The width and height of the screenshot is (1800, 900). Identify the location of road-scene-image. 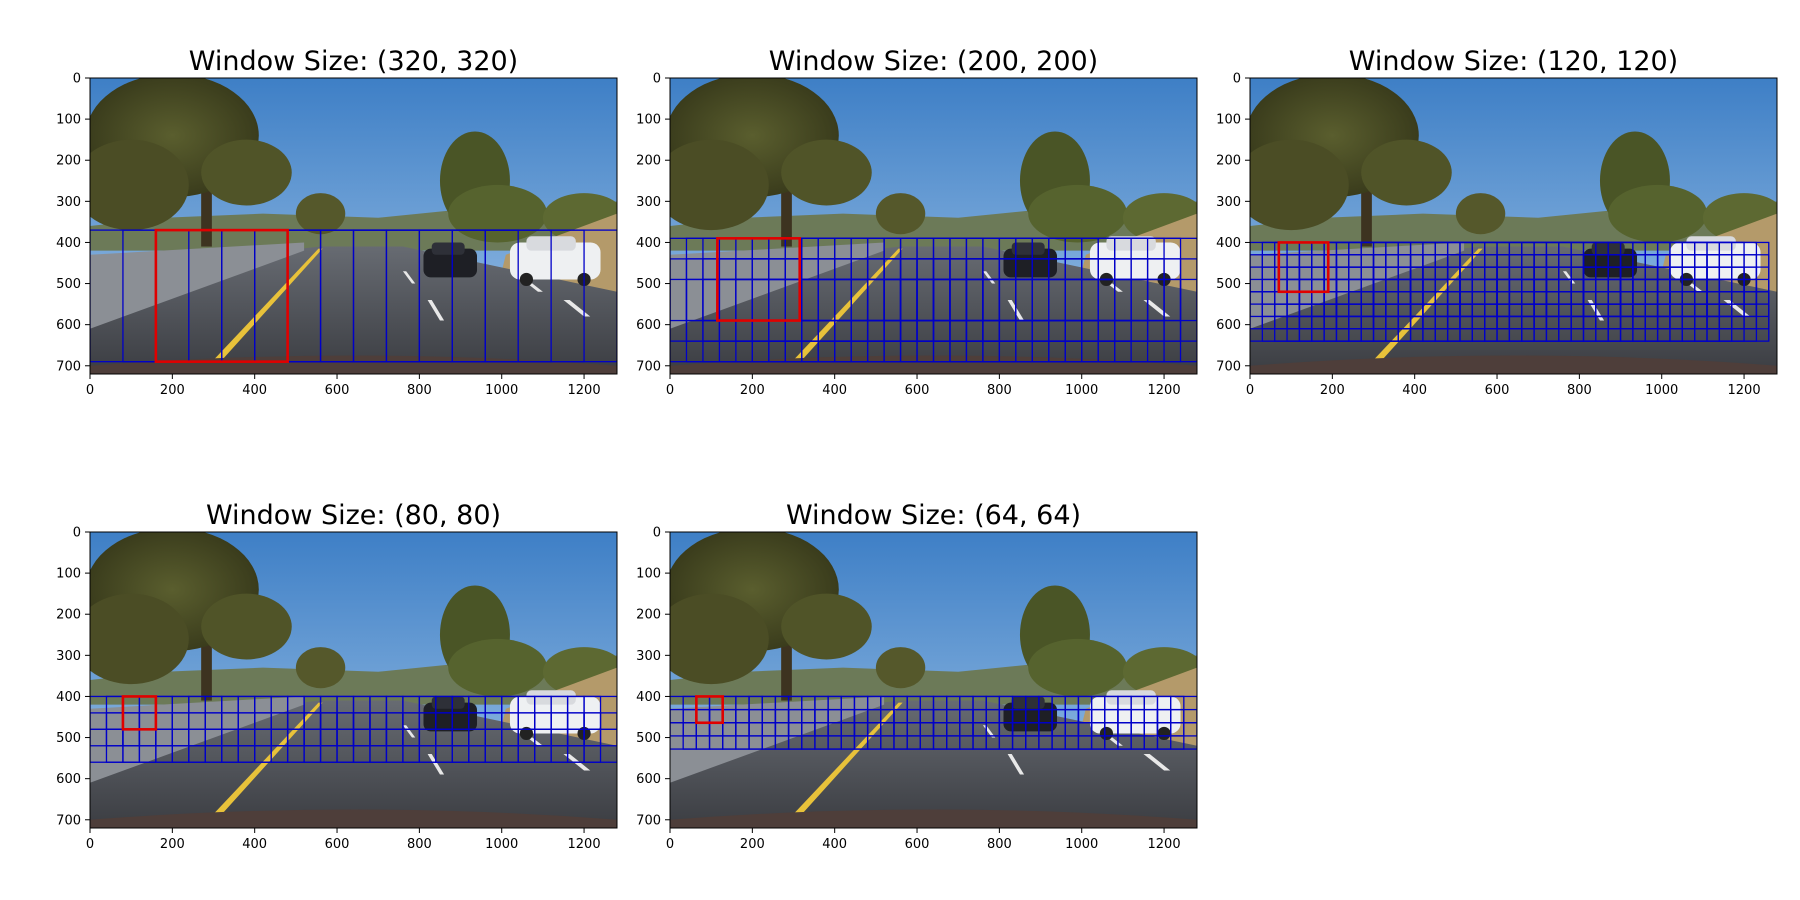
(353, 680).